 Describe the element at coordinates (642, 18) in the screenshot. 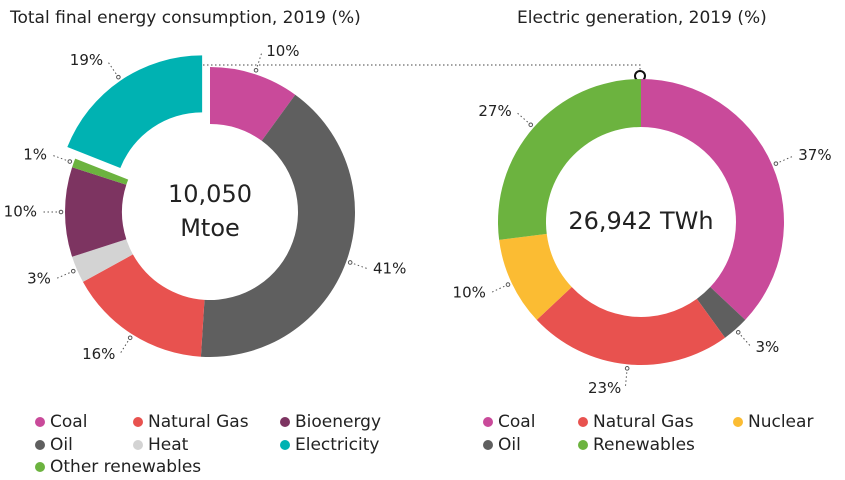

I see `chart-title: Electric generation, 2019 (%)` at that location.